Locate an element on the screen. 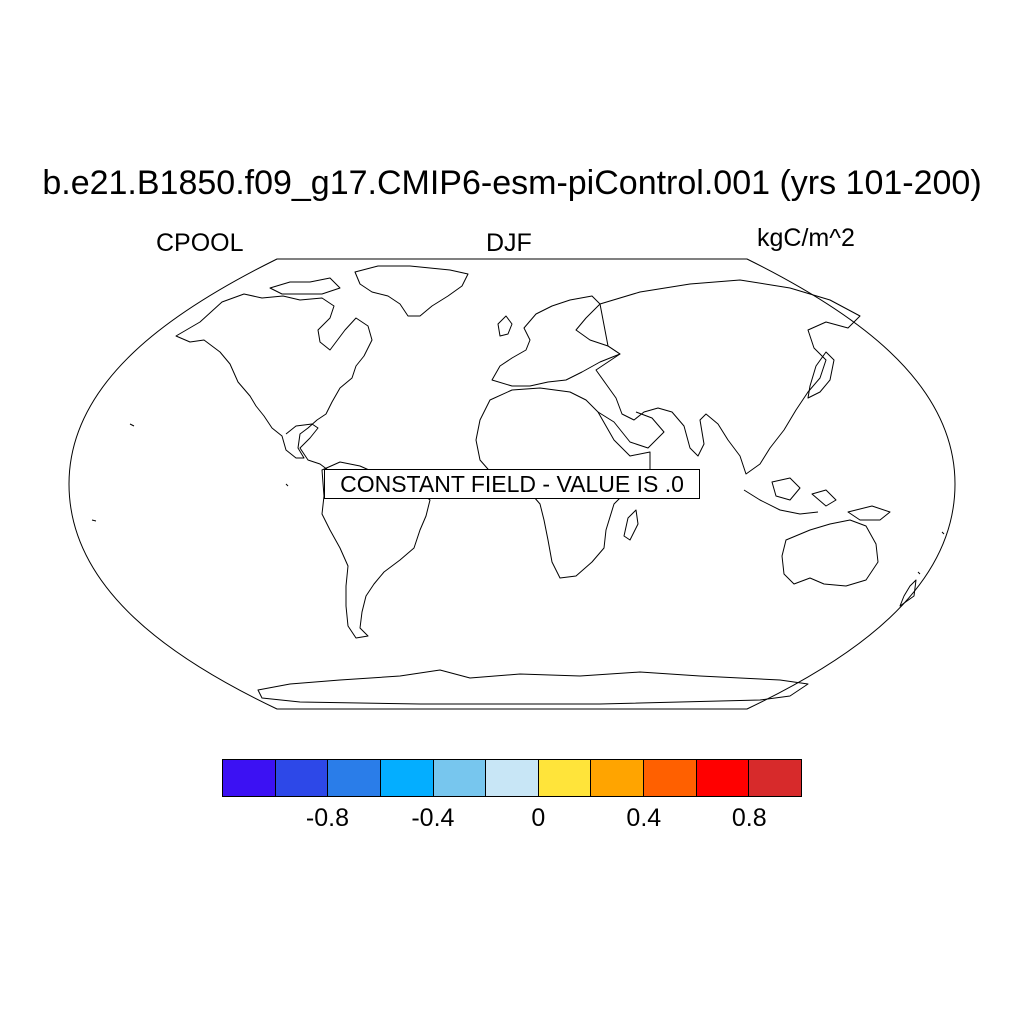 This screenshot has width=1024, height=1024. colorbar-tick-label: 0 is located at coordinates (538, 818).